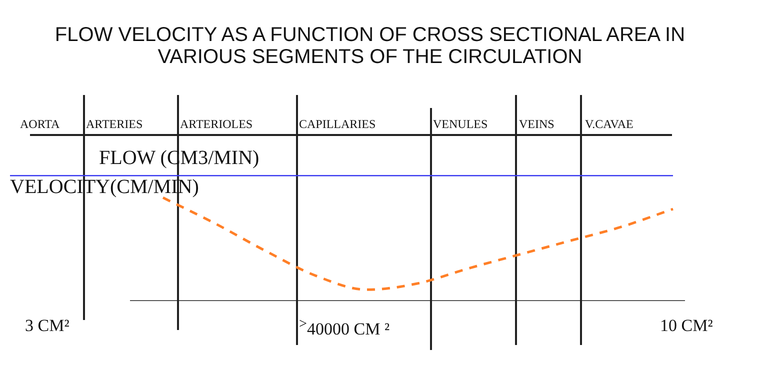 The width and height of the screenshot is (758, 367). Describe the element at coordinates (460, 124) in the screenshot. I see `text: VENULES` at that location.